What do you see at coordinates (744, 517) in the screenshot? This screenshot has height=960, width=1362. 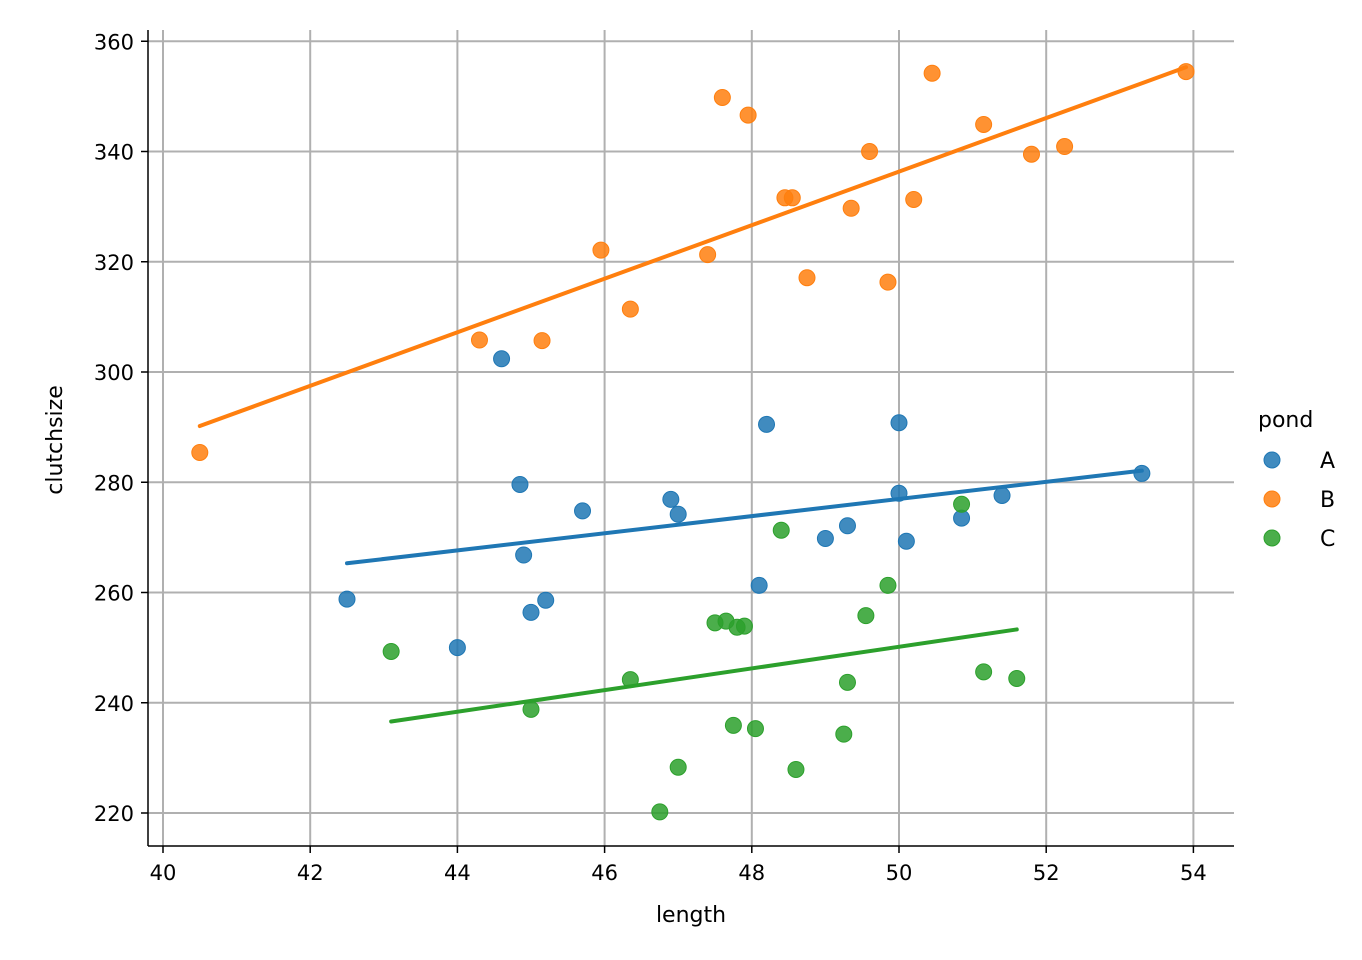 I see `fit-line-a` at bounding box center [744, 517].